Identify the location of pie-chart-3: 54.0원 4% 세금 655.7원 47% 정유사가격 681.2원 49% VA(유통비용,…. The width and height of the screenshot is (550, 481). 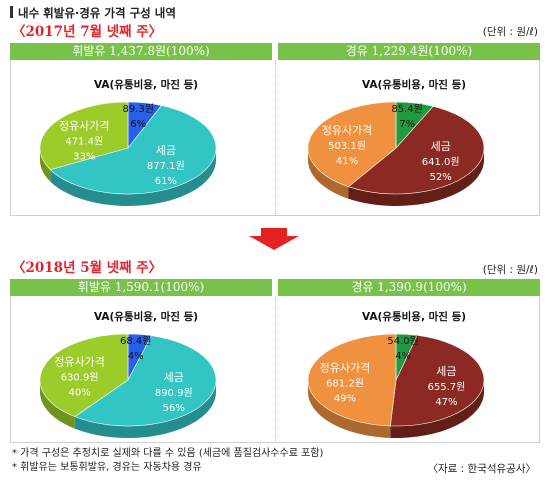
(396, 374).